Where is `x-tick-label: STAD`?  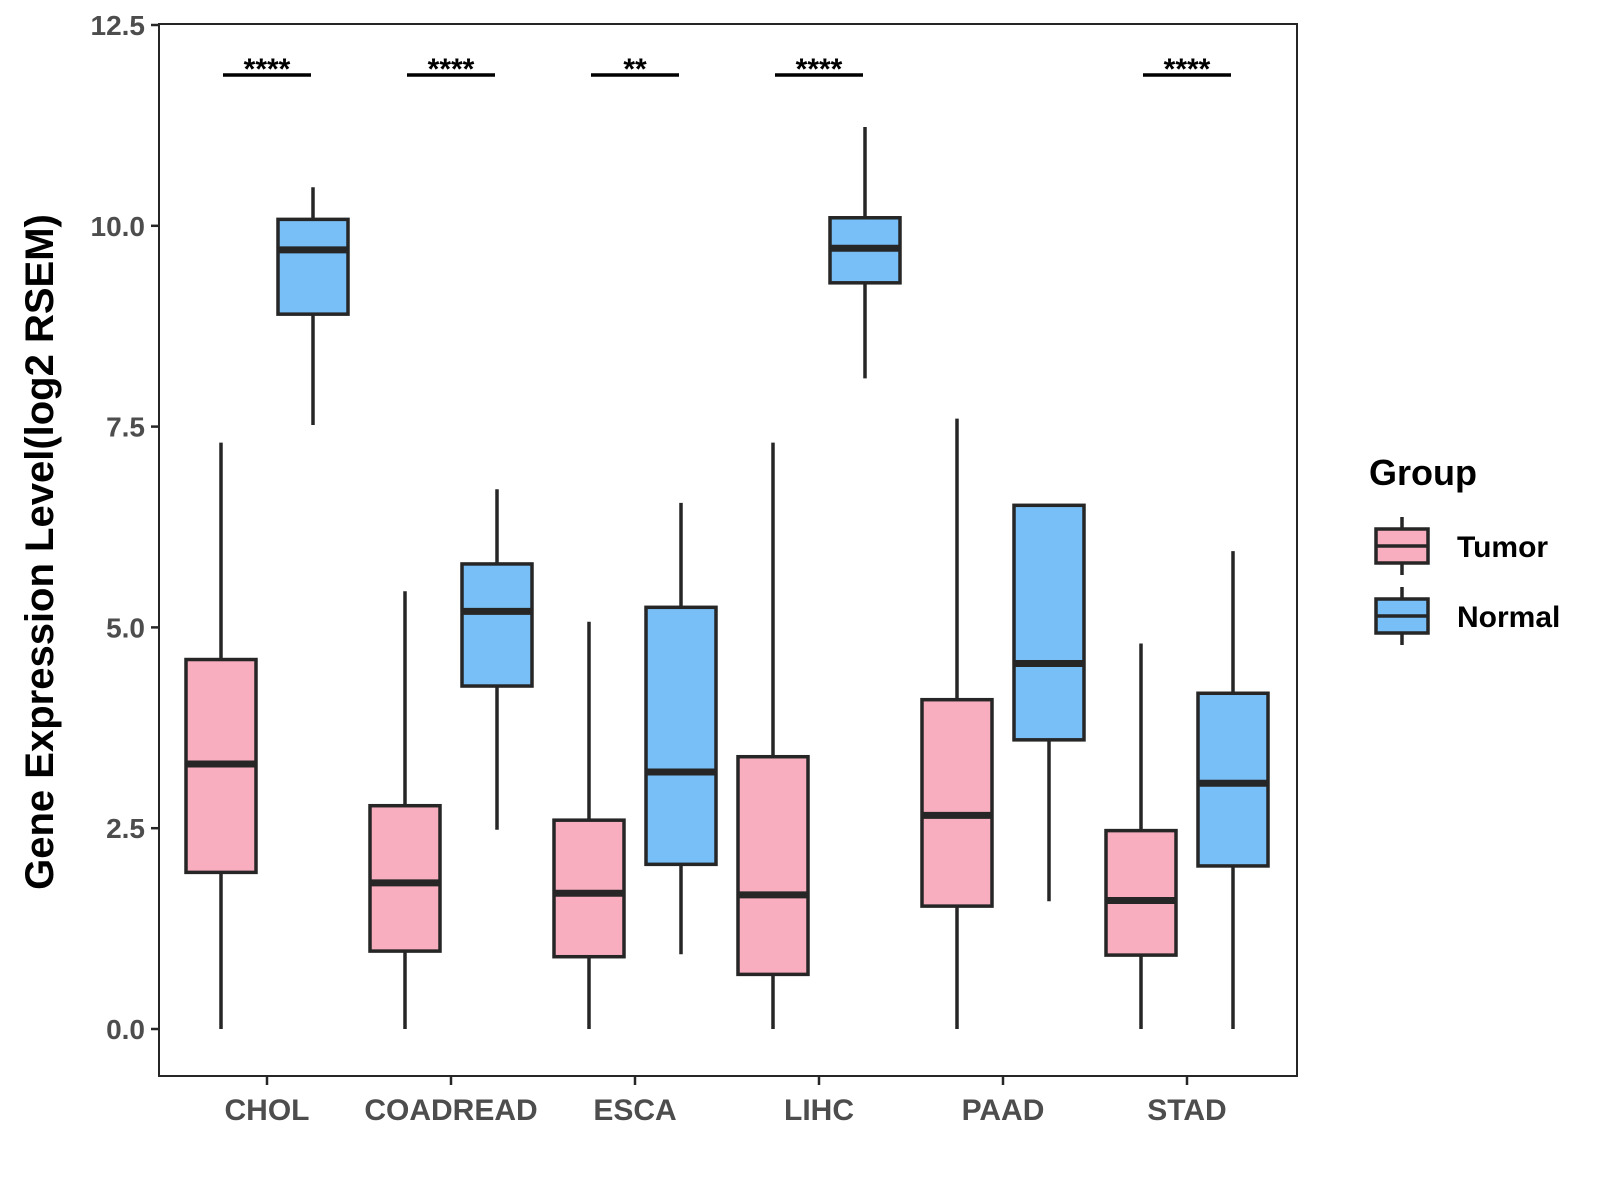
x-tick-label: STAD is located at coordinates (1186, 1110).